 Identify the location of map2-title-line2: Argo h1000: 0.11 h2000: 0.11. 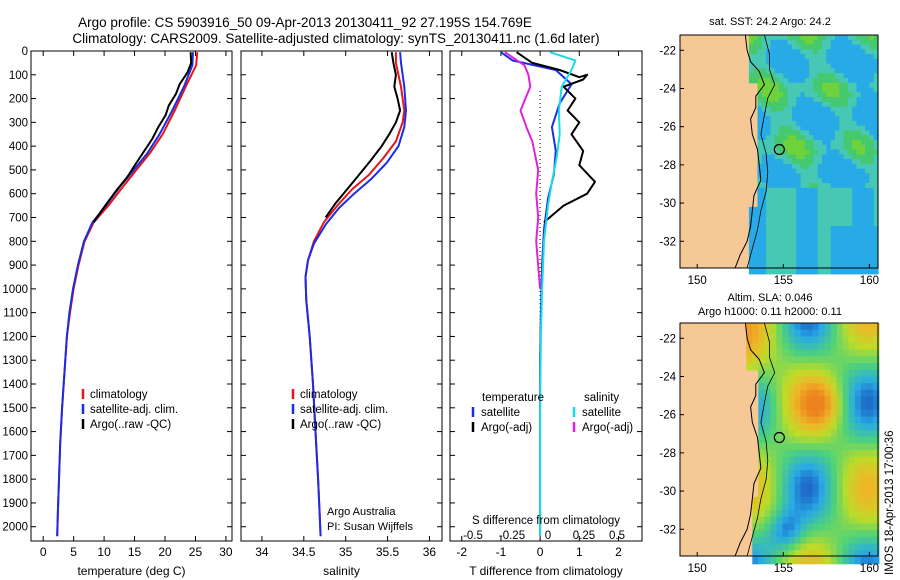
(770, 312).